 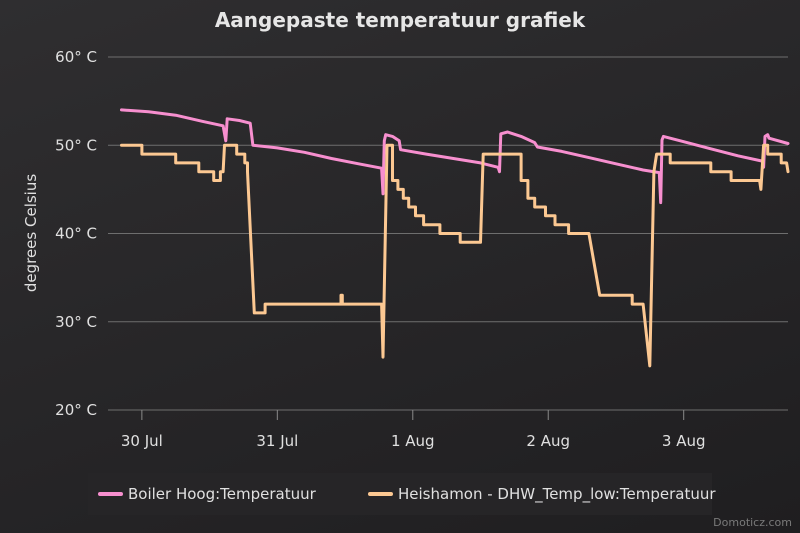 I want to click on x-tick-label: 1 Aug, so click(x=413, y=441).